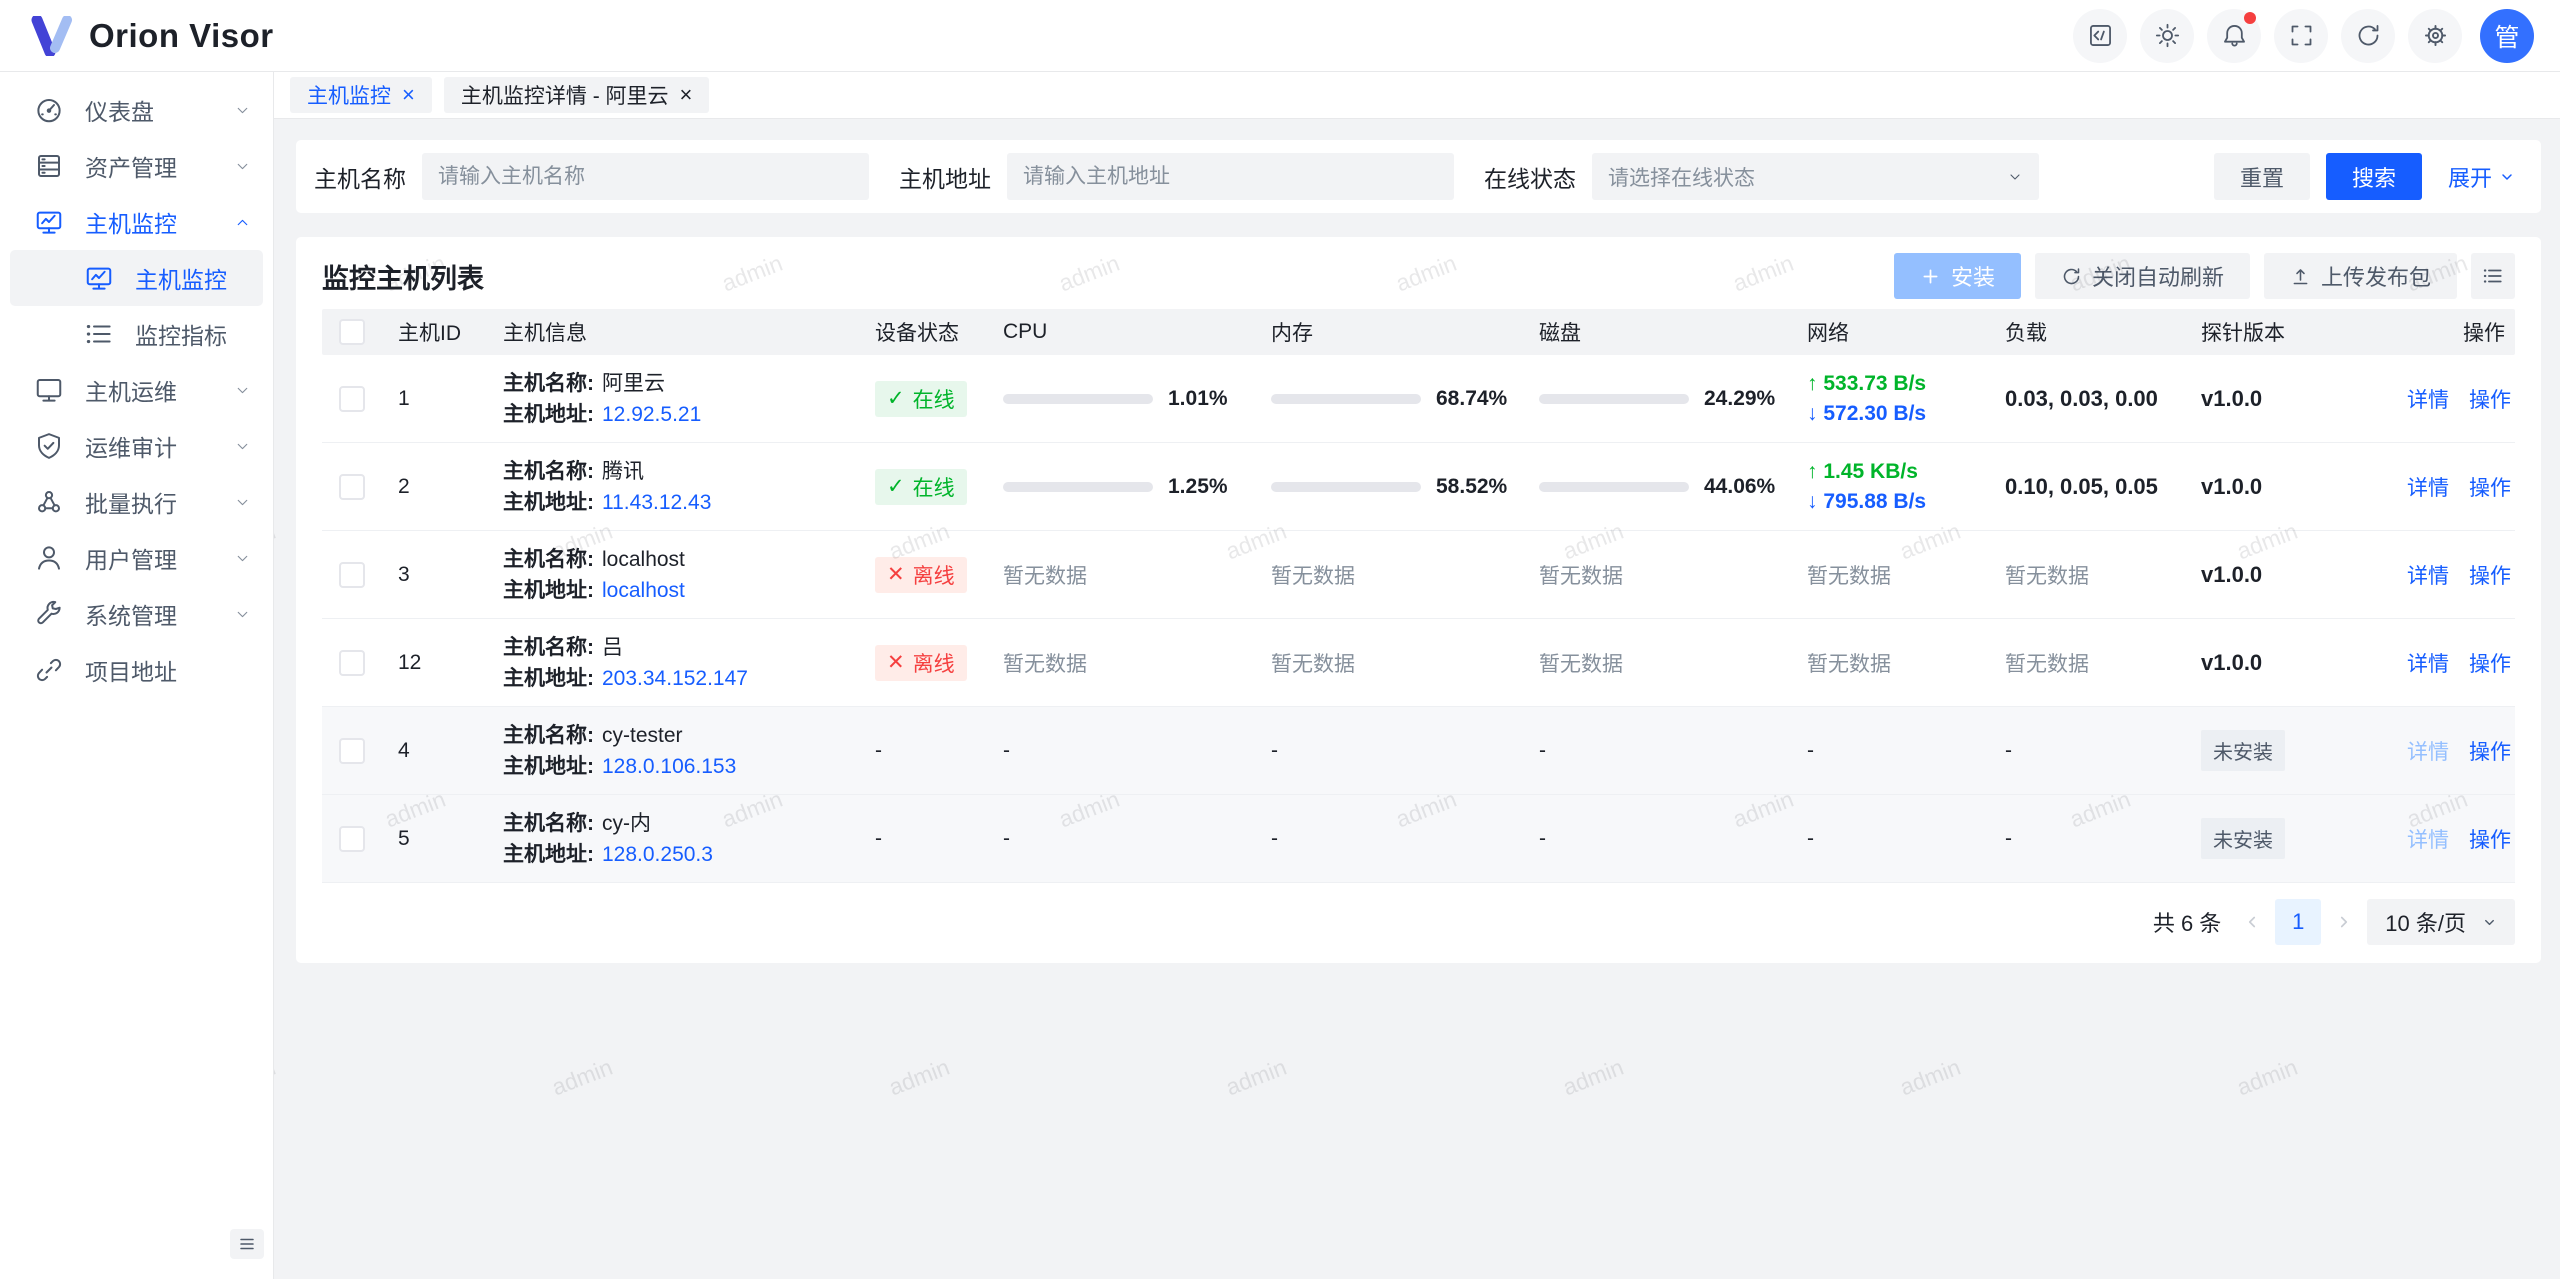 Image resolution: width=2560 pixels, height=1279 pixels. Describe the element at coordinates (242, 222) in the screenshot. I see `chevron-up-icon` at that location.